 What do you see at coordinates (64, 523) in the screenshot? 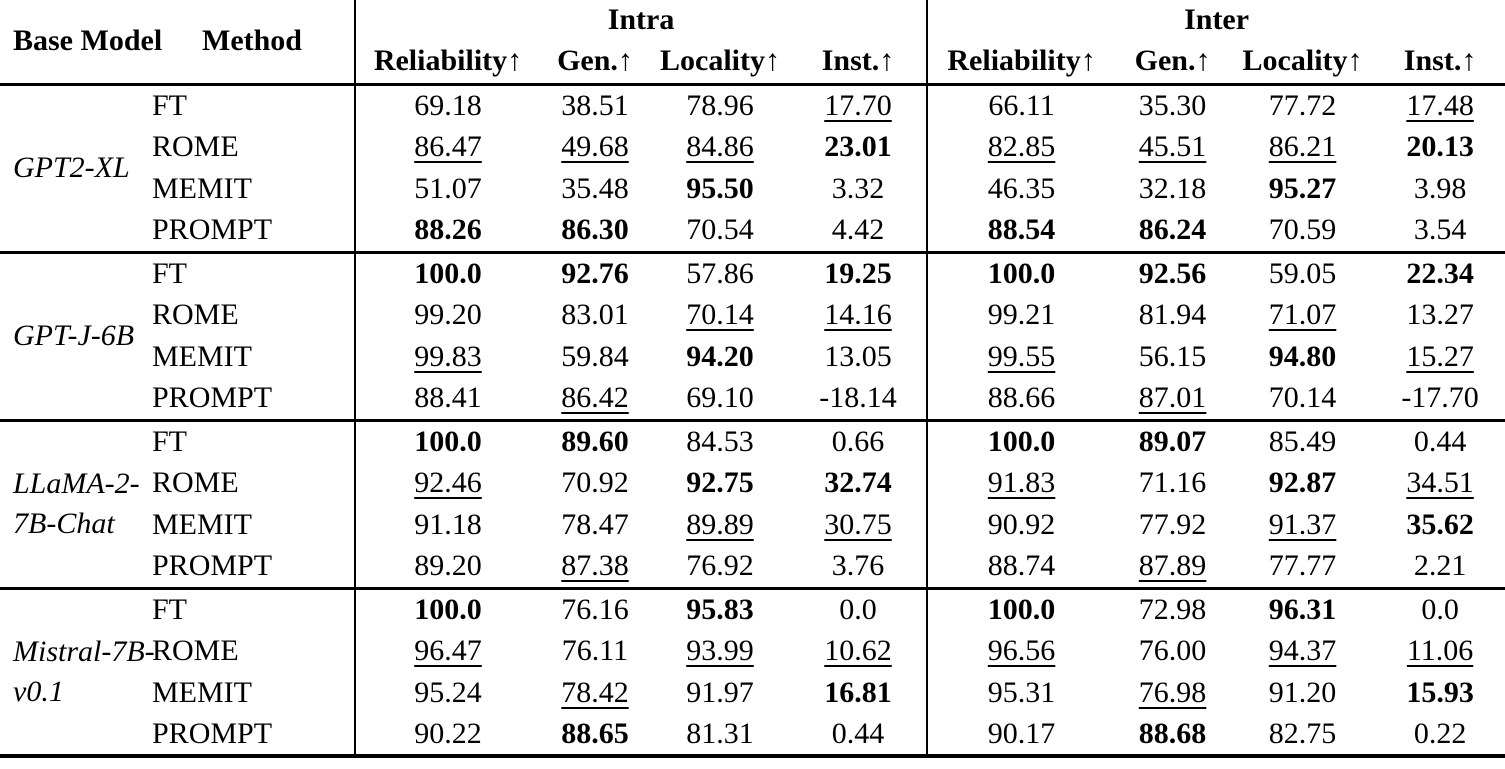
I see `base-model-name-line: 7B-Chat` at bounding box center [64, 523].